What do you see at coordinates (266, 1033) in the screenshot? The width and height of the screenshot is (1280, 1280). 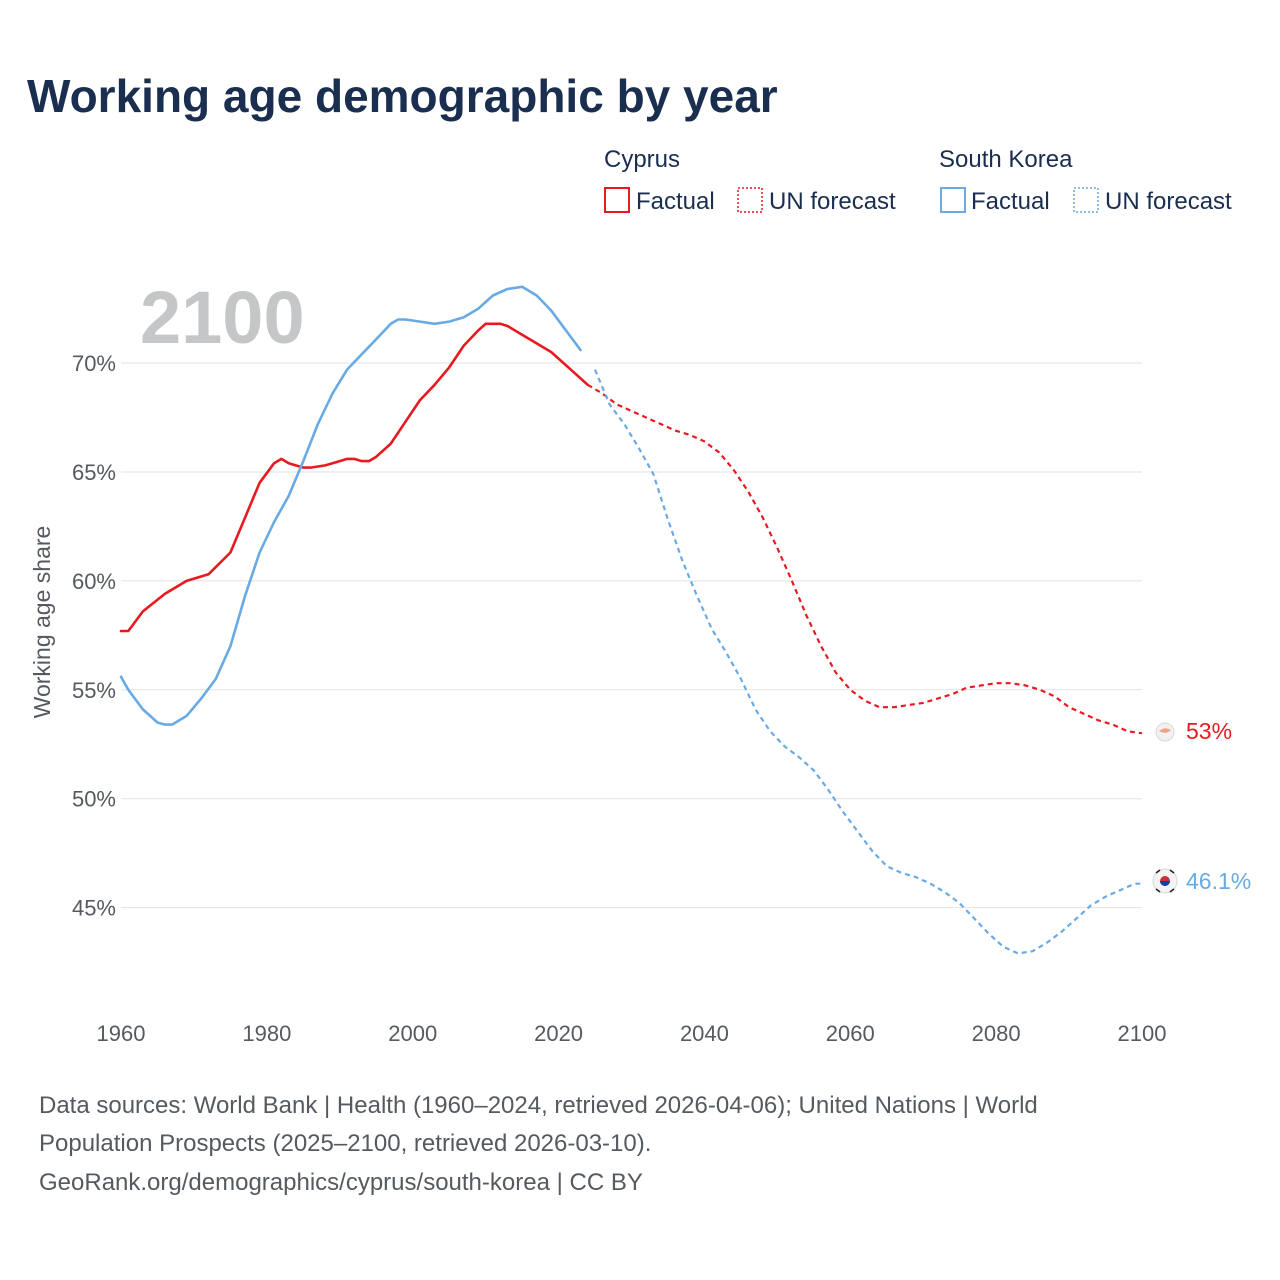 I see `x-tick-label: 1980` at bounding box center [266, 1033].